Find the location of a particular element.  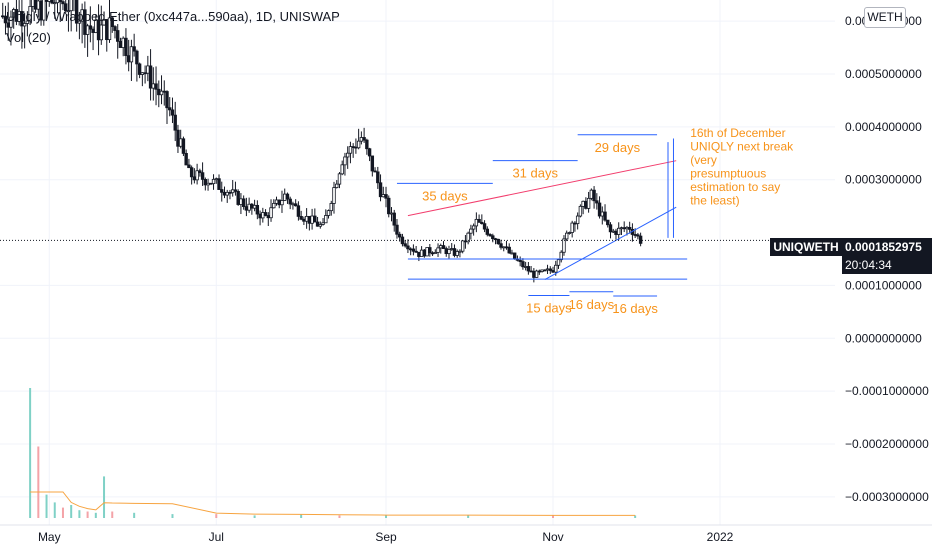

trend-line is located at coordinates (610, 243).